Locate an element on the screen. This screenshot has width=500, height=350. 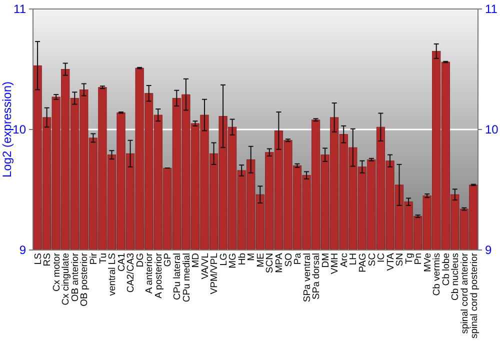
y-tick-label: 11 is located at coordinates (20, 9).